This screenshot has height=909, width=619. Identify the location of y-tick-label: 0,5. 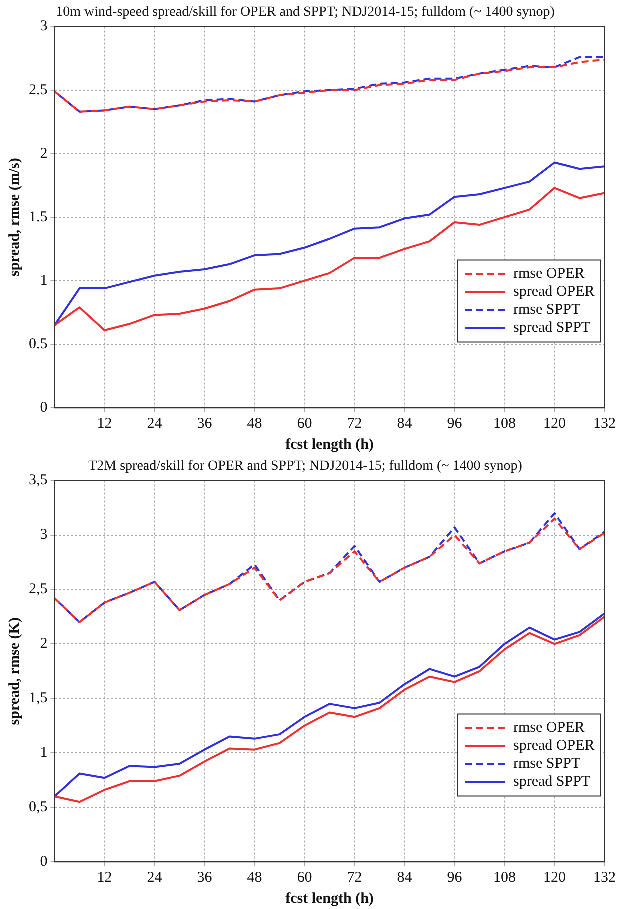
(38, 807).